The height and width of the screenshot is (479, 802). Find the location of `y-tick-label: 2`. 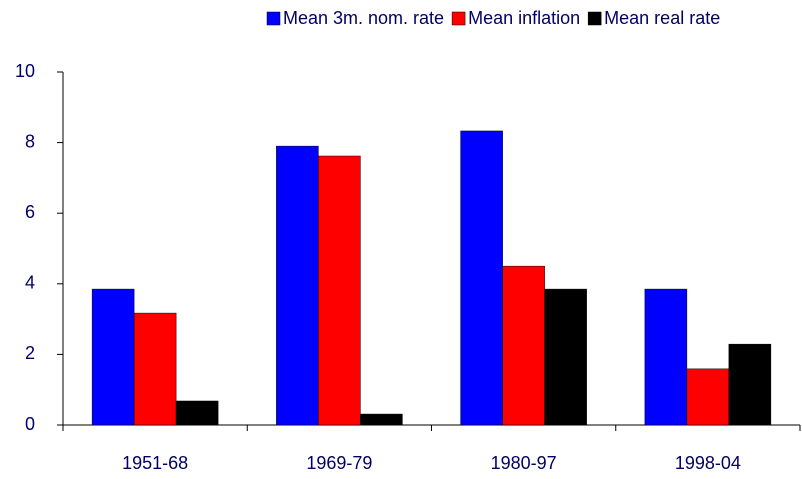

y-tick-label: 2 is located at coordinates (30, 353).